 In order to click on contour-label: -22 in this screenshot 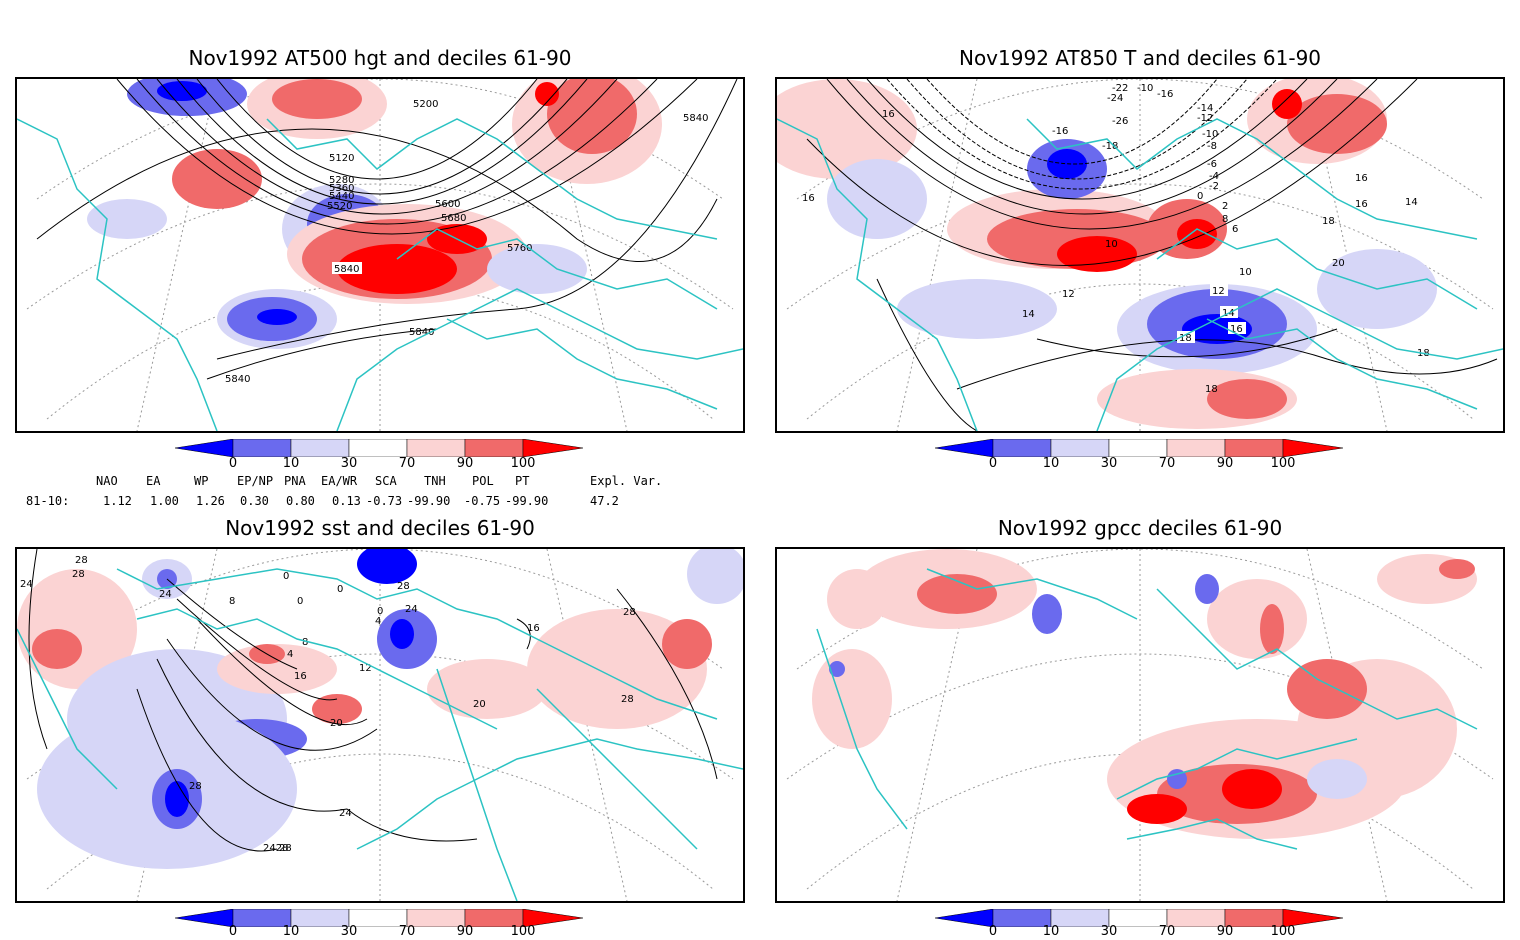, I will do `click(1120, 88)`.